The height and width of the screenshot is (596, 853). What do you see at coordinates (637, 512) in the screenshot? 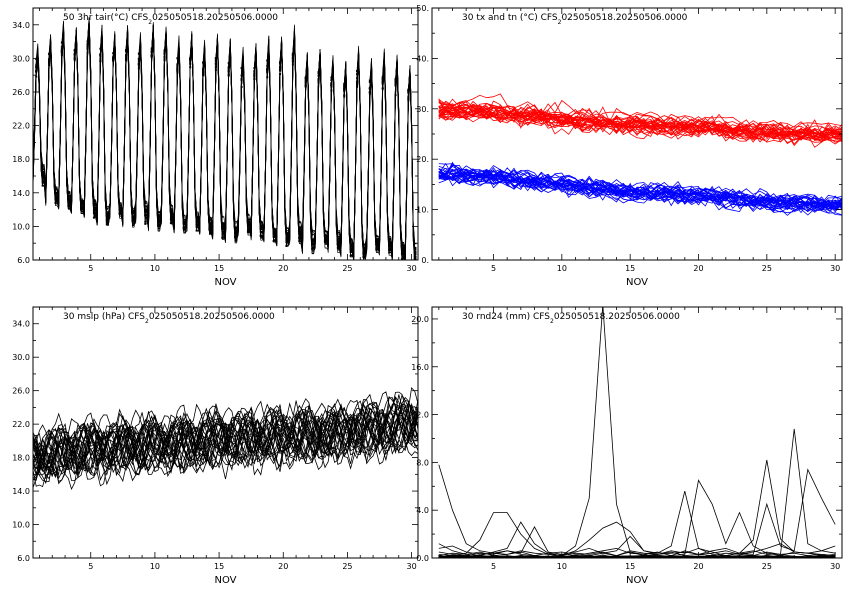
I see `rain-member-5-line` at bounding box center [637, 512].